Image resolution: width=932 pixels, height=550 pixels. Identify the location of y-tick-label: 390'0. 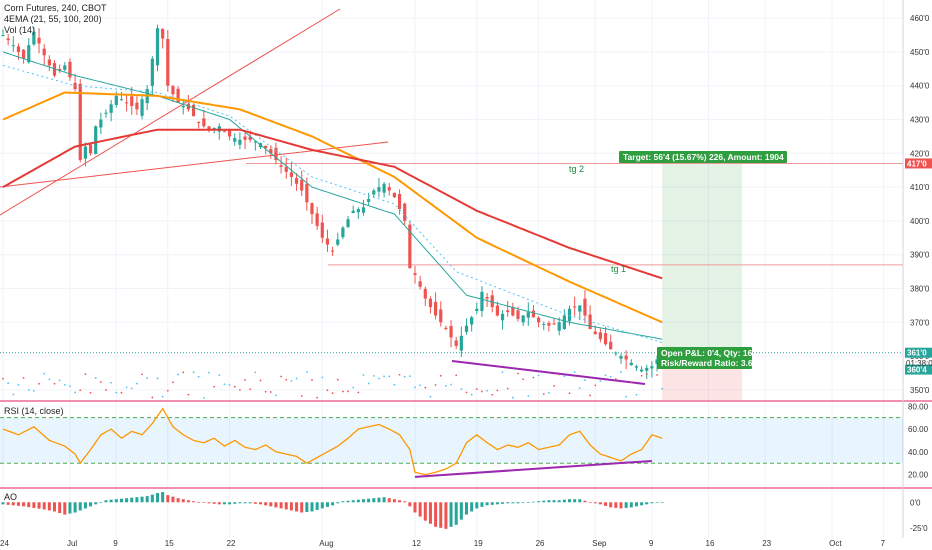
(920, 255).